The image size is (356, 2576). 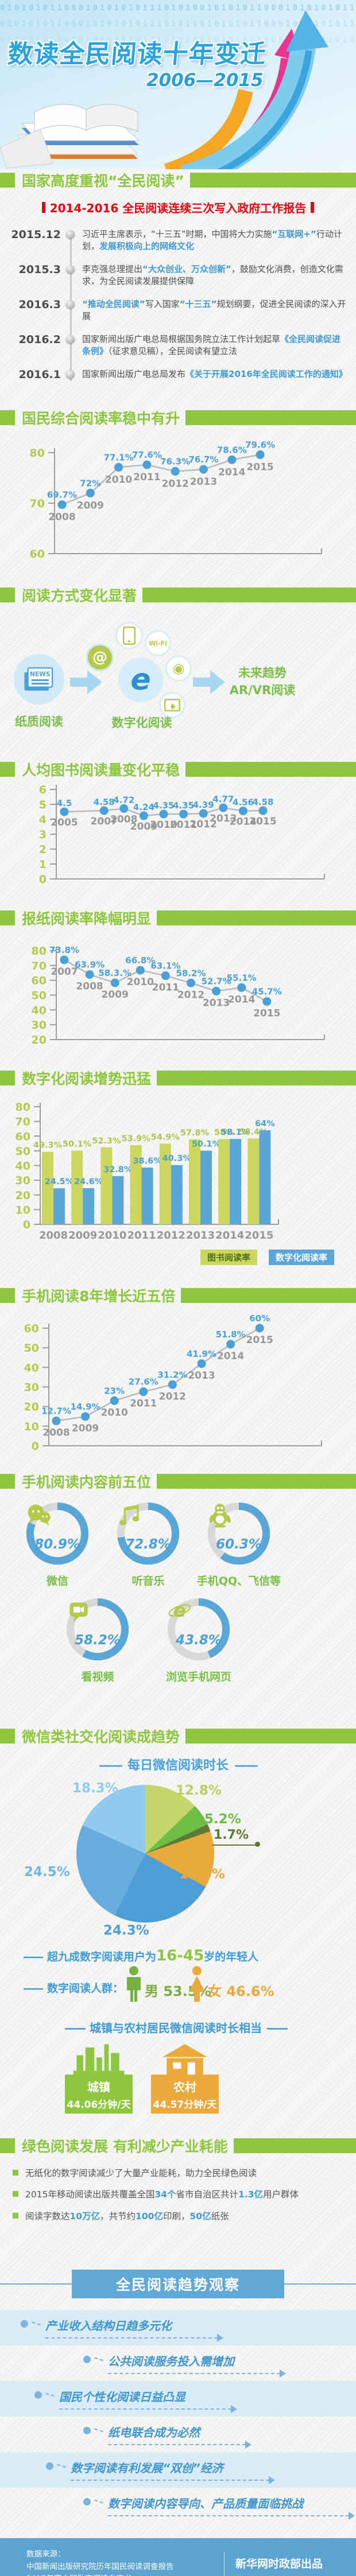 I want to click on value-label: 24.5%, so click(x=60, y=1181).